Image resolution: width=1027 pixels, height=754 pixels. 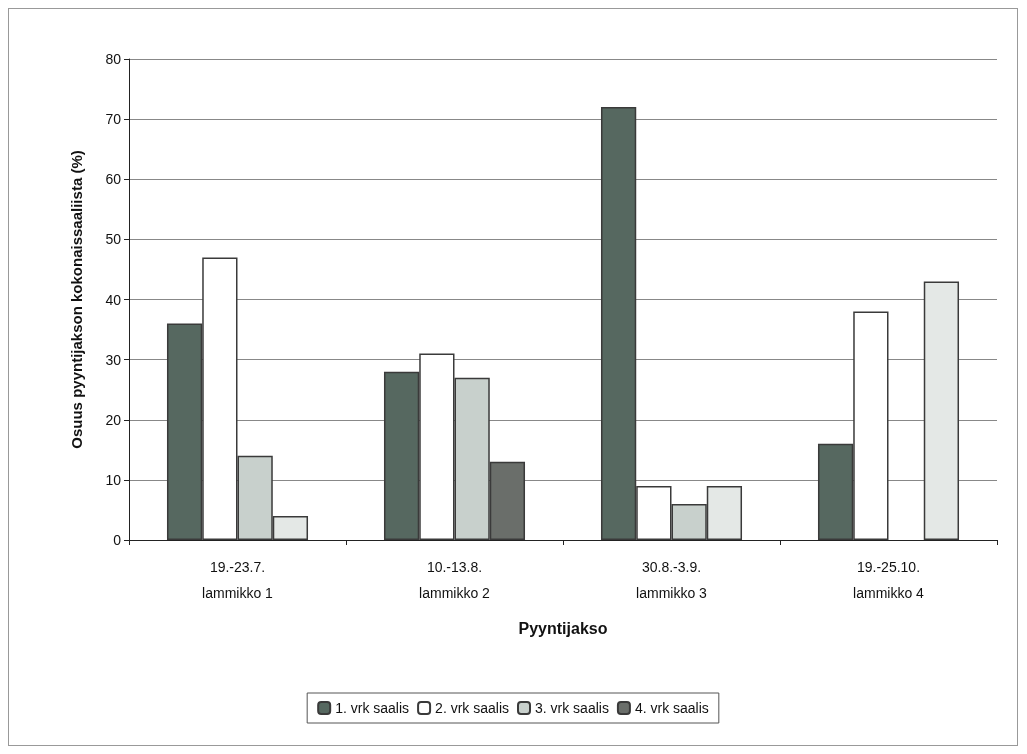 What do you see at coordinates (563, 628) in the screenshot?
I see `x-axis-title: Pyyntijakso` at bounding box center [563, 628].